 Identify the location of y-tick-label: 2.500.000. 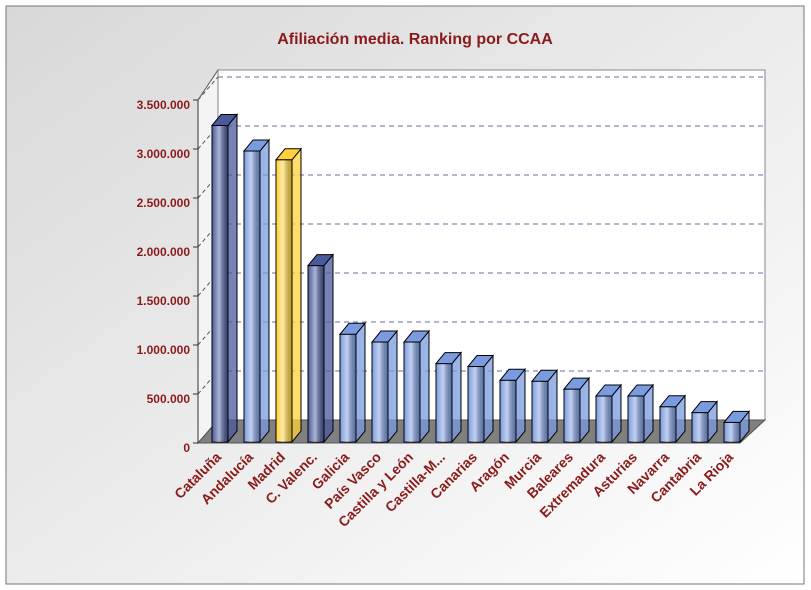
(164, 203).